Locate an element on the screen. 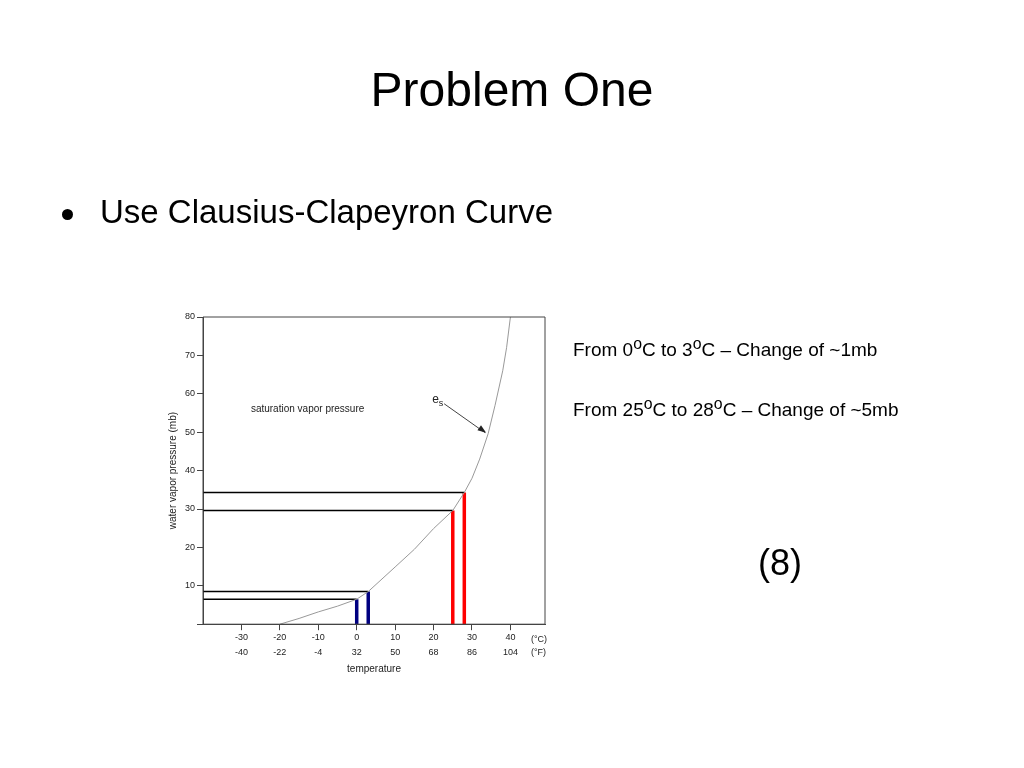  text: 104 is located at coordinates (510, 651).